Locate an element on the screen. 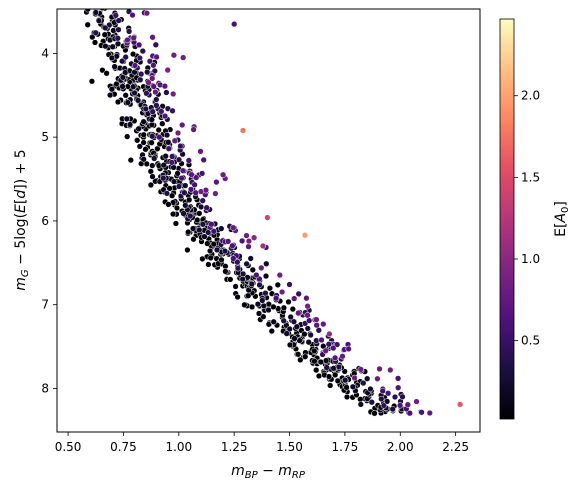  x-tick-label: 1.75 is located at coordinates (345, 447).